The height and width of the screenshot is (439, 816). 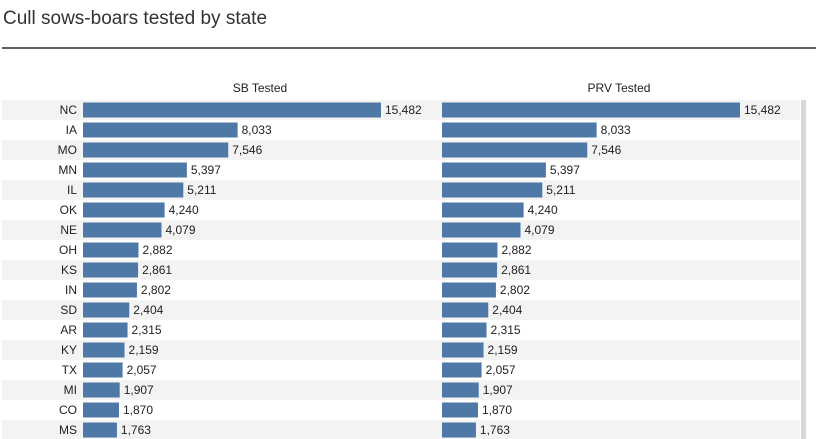 I want to click on prv-tested-value-label-mn: 5,397, so click(x=565, y=170).